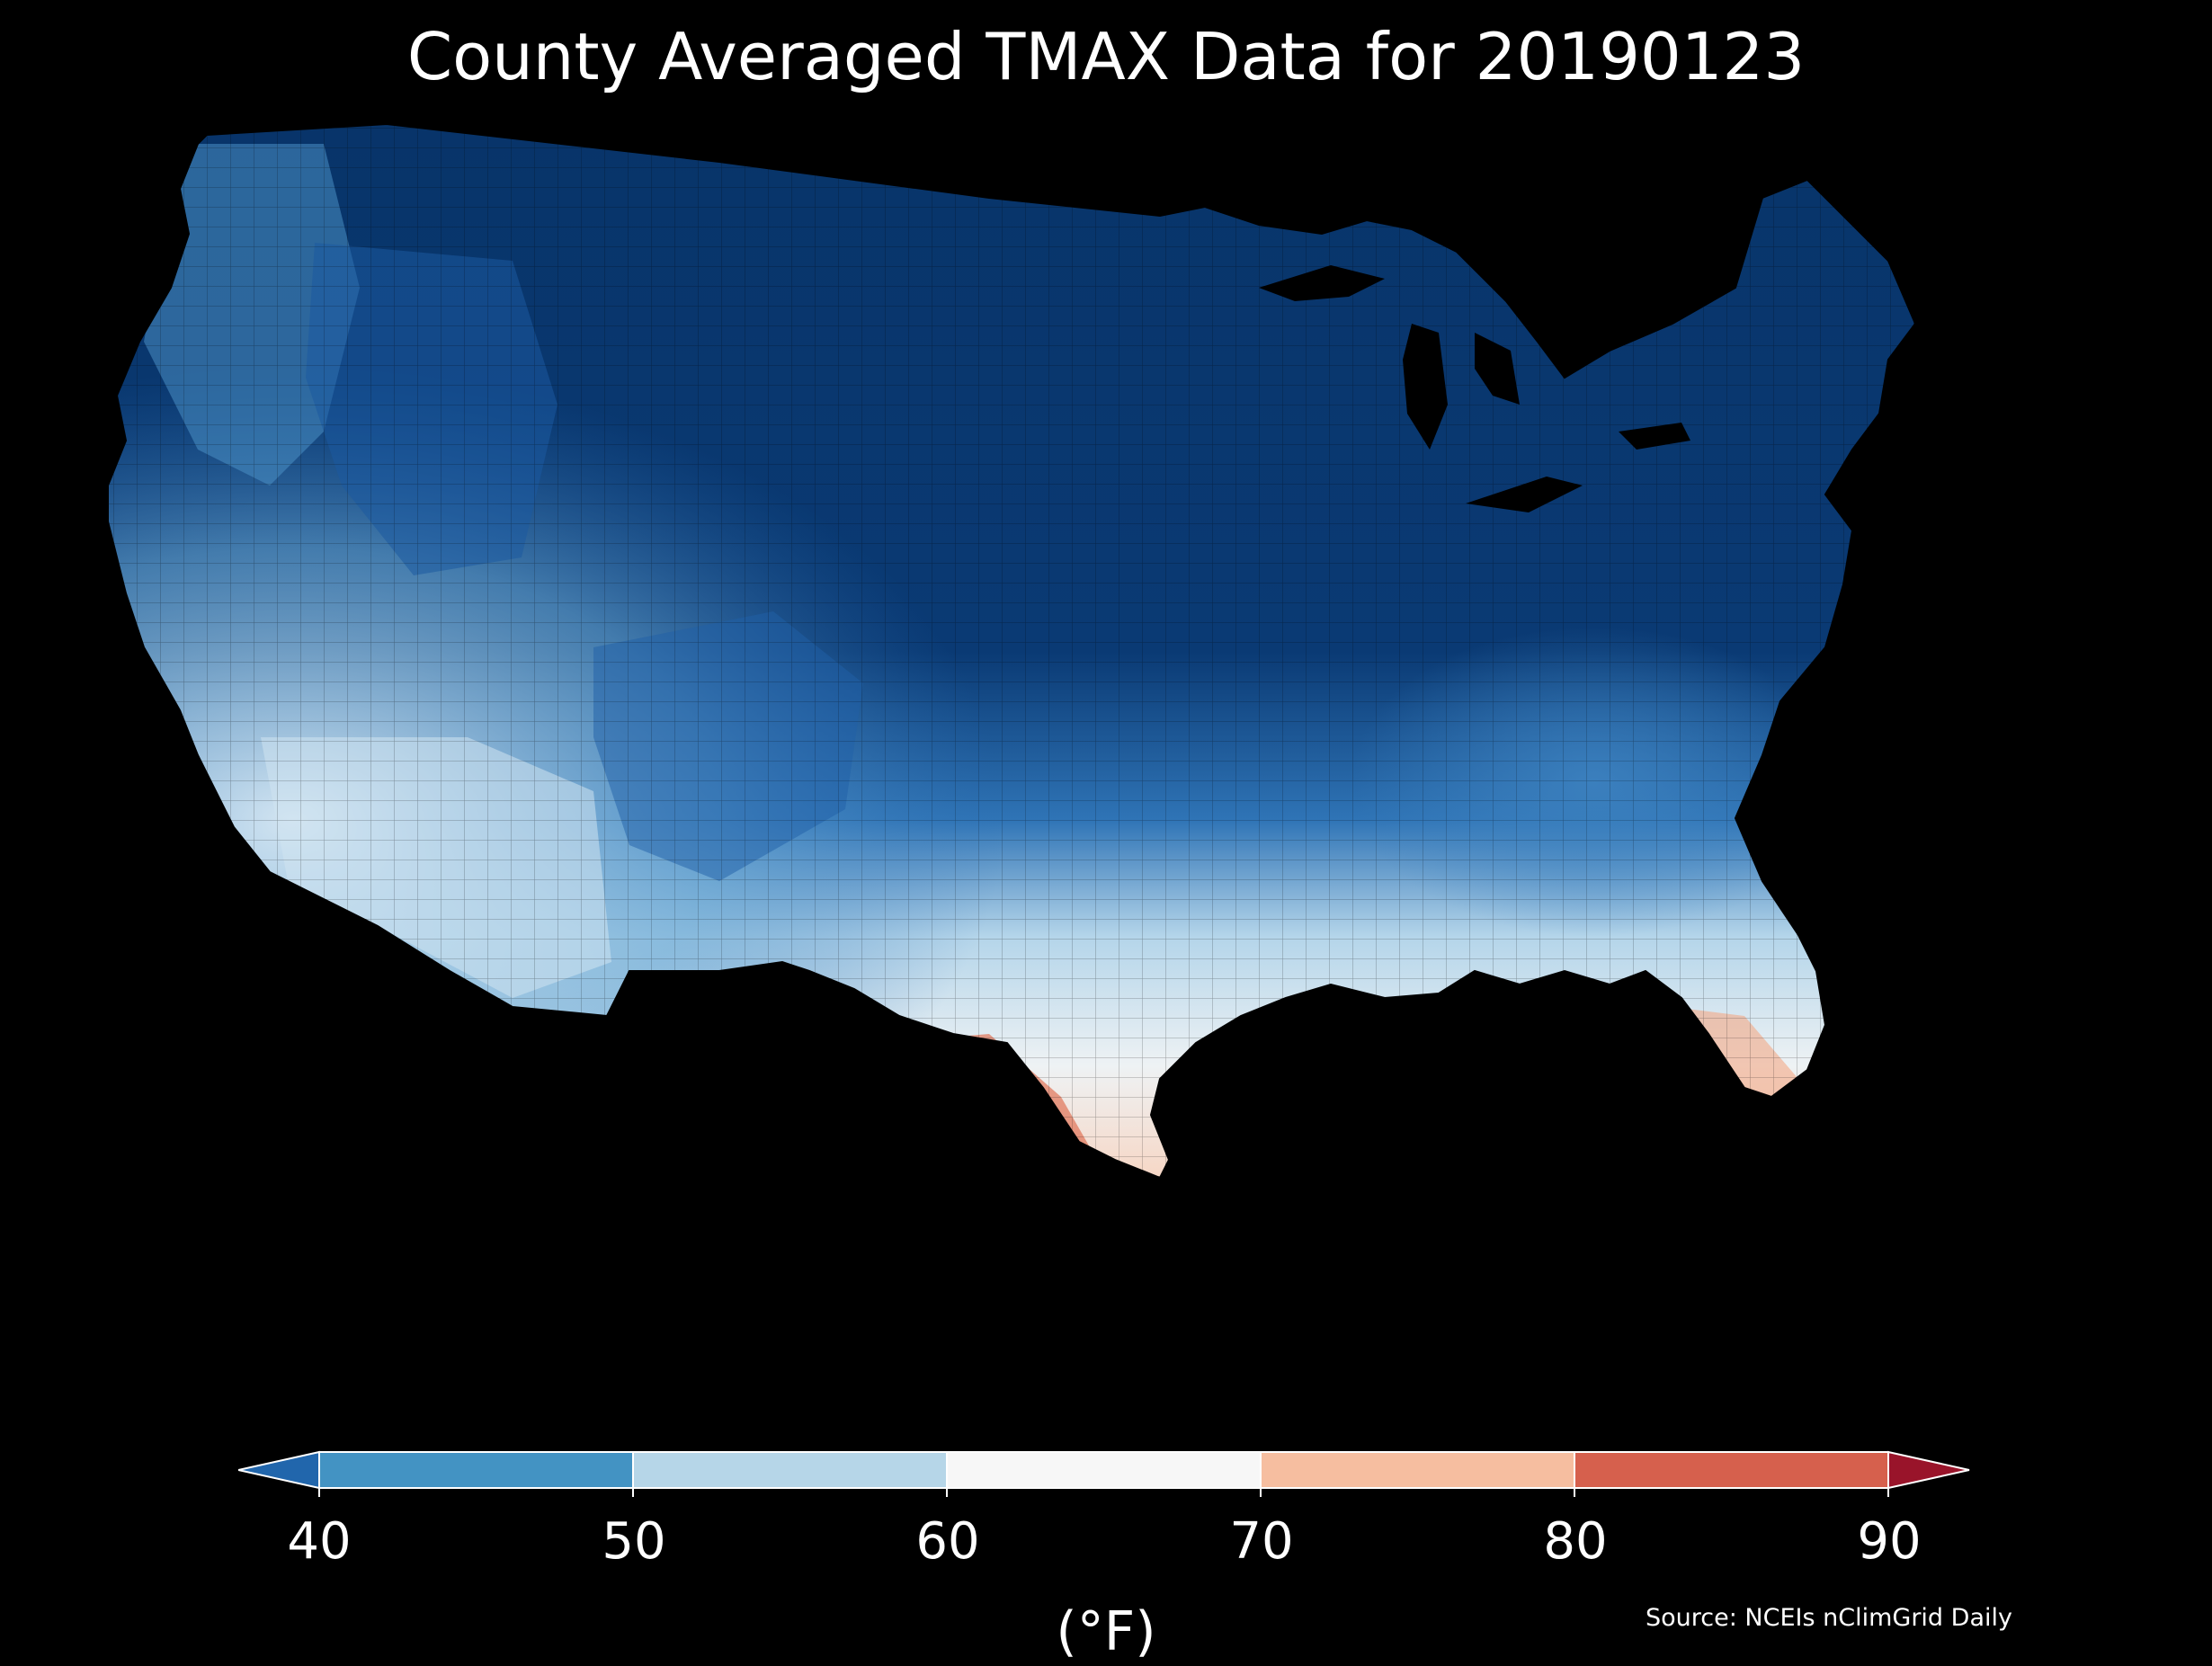 Image resolution: width=2212 pixels, height=1666 pixels. I want to click on page-title: County Averaged TMAX Data for 20190123, so click(1106, 56).